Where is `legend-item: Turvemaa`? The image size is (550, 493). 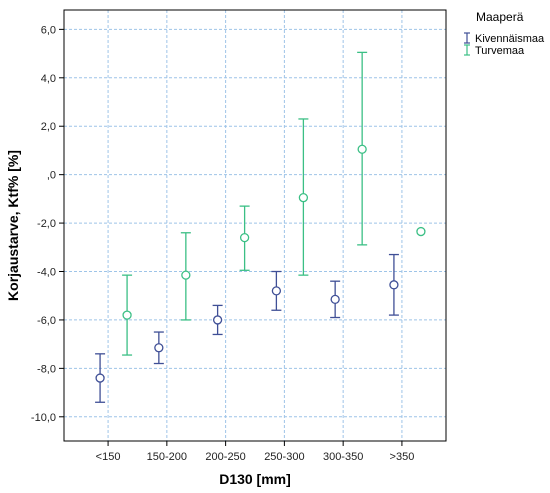 legend-item: Turvemaa is located at coordinates (494, 50).